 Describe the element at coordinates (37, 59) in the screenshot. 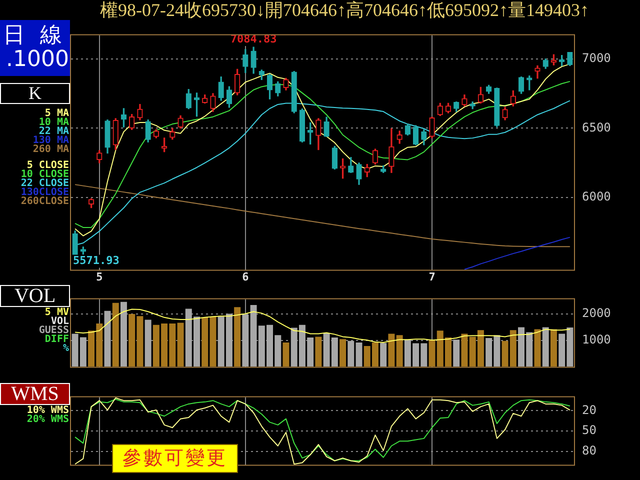

I see `text: .1000` at that location.